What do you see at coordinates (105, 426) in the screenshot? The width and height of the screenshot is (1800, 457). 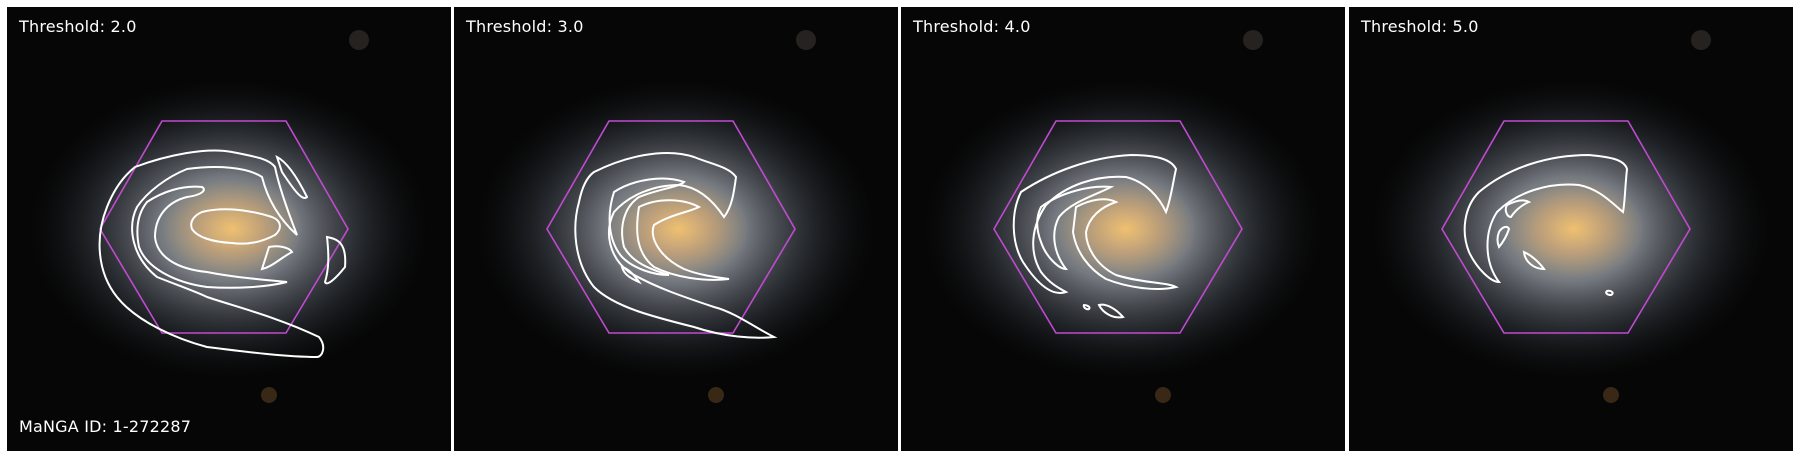 I see `manga-id-label: MaNGA ID: 1-272287` at bounding box center [105, 426].